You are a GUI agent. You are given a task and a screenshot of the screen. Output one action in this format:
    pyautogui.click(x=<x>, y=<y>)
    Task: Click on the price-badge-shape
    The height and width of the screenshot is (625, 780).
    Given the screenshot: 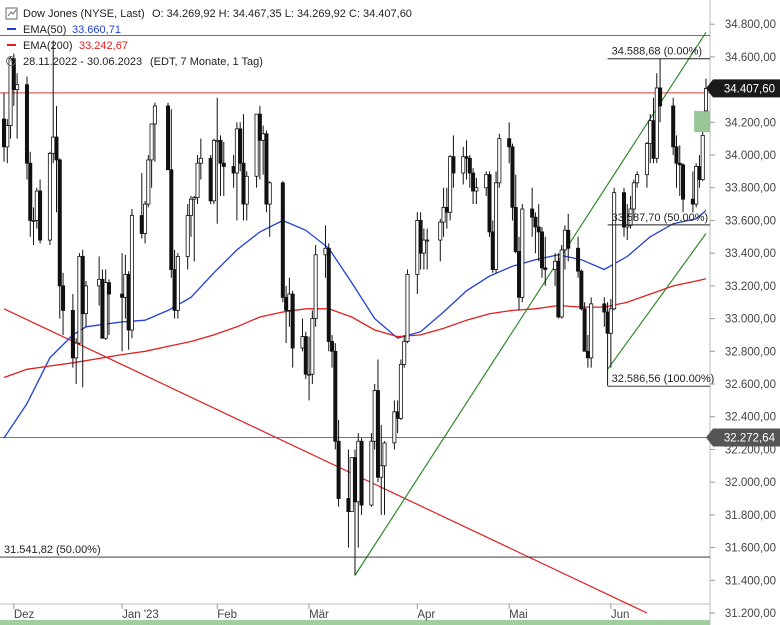 What is the action you would take?
    pyautogui.click(x=743, y=88)
    